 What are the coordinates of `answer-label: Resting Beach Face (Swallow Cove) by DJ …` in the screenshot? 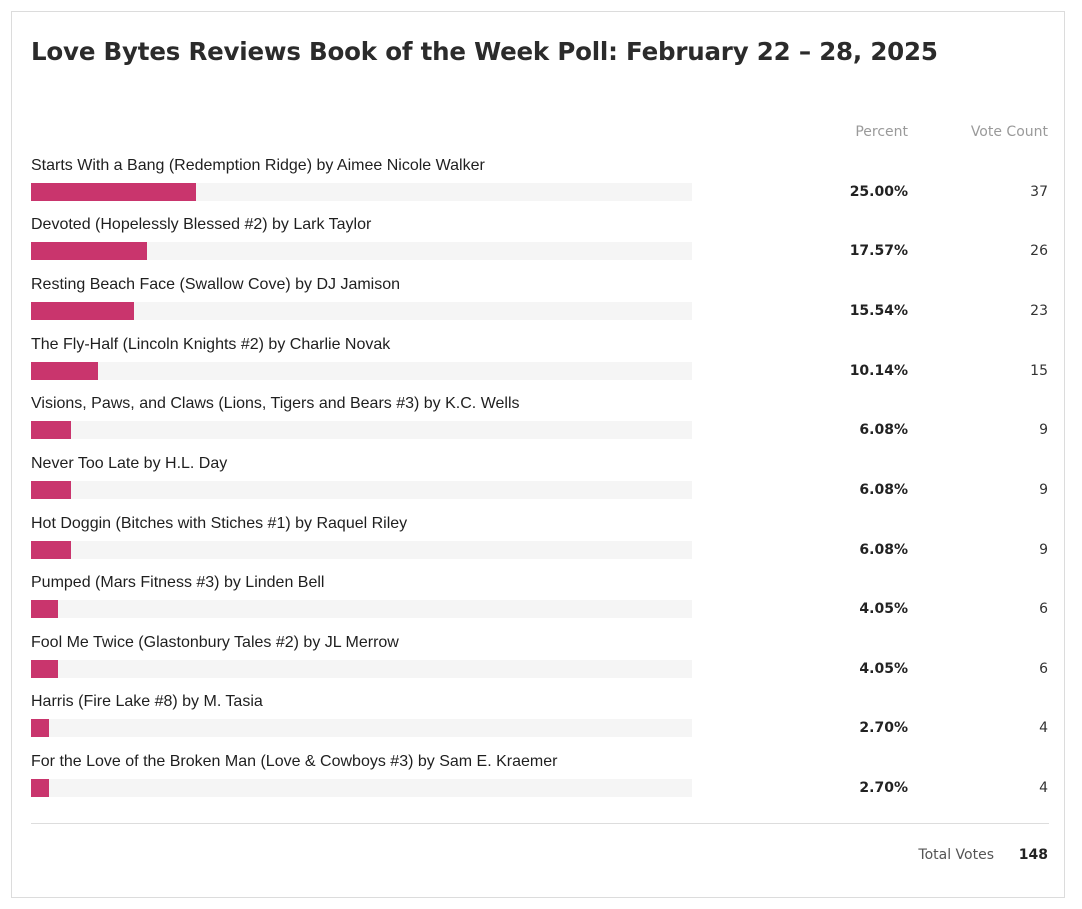 It's located at (216, 284).